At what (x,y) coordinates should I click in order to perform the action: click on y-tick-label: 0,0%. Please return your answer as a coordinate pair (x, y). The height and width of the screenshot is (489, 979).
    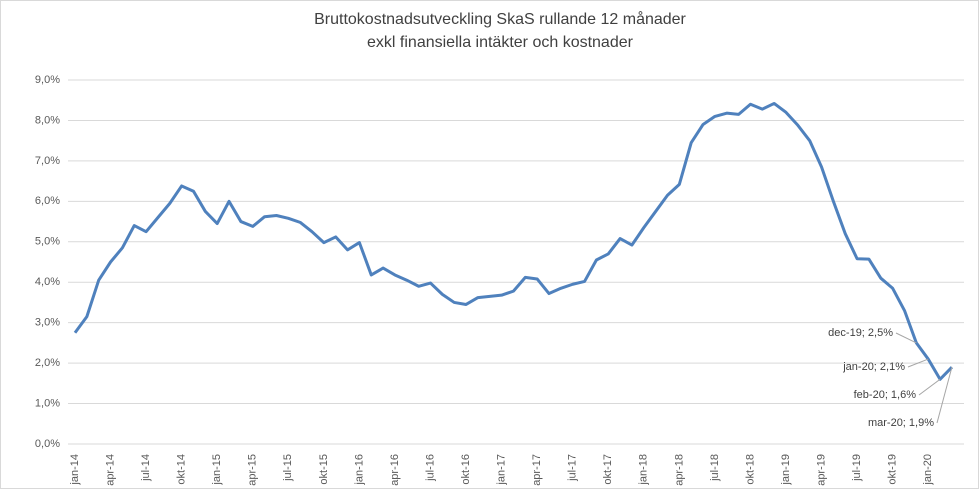
    Looking at the image, I should click on (47, 444).